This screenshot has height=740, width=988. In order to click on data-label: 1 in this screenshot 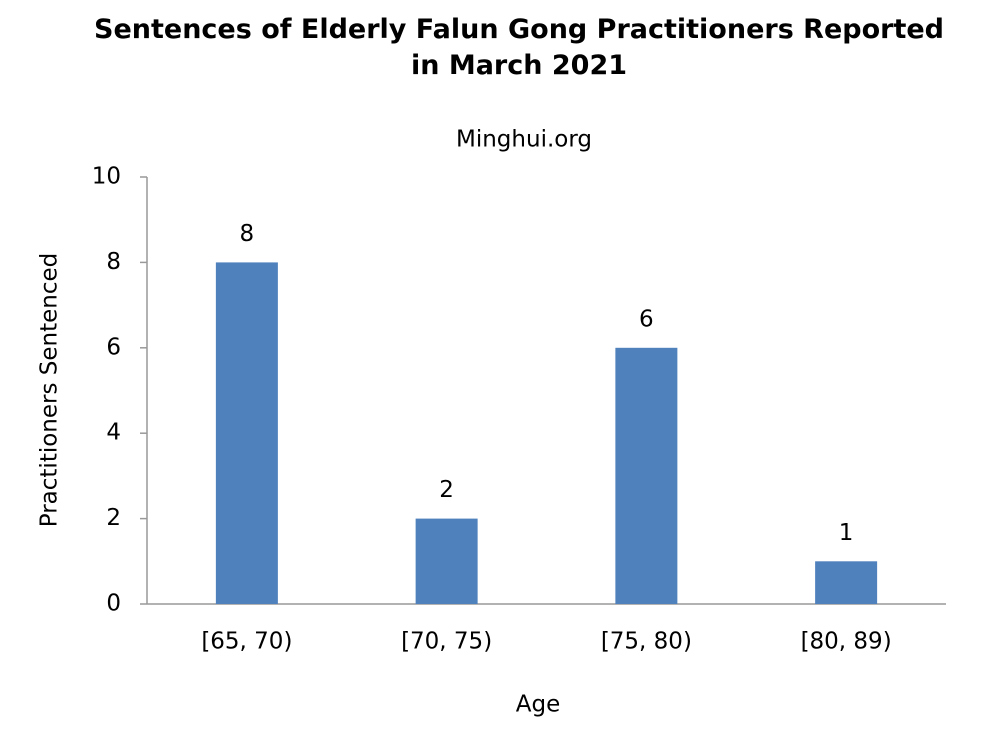, I will do `click(846, 533)`.